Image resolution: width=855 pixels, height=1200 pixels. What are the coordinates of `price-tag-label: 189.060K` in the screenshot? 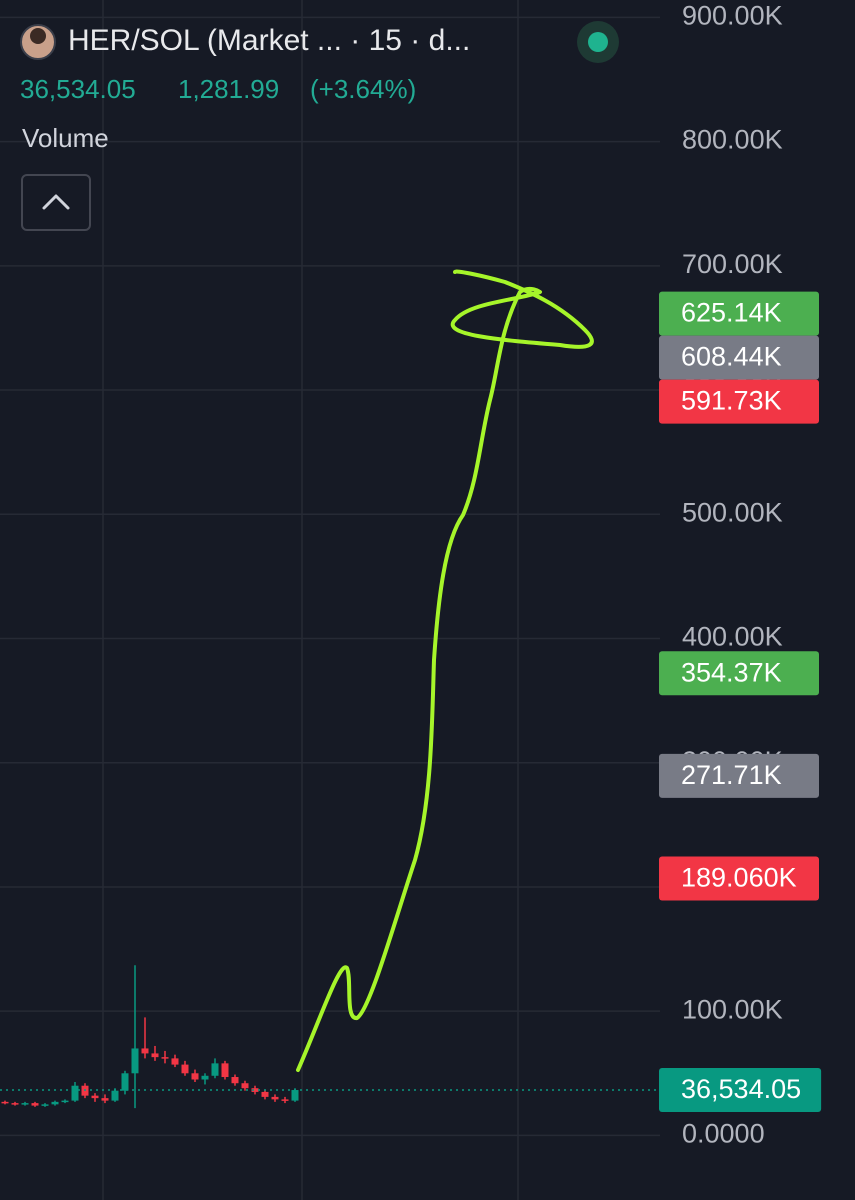 It's located at (739, 878).